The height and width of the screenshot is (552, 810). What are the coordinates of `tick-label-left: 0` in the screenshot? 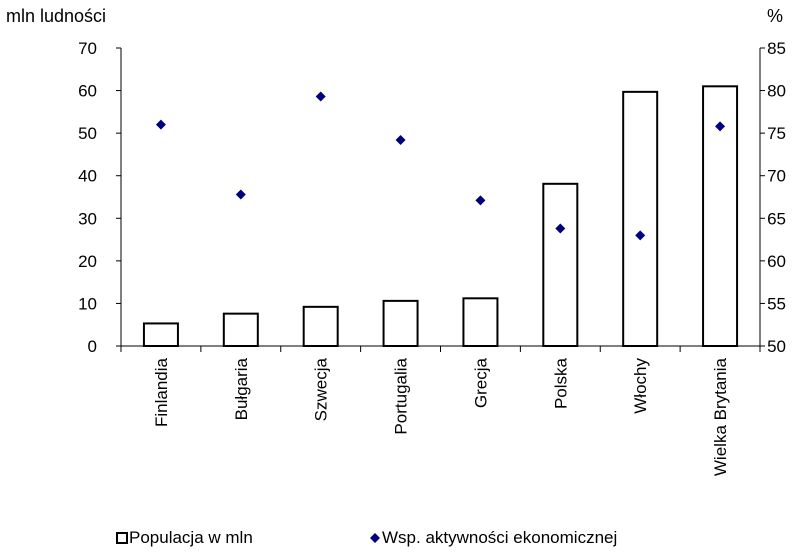 It's located at (92, 346).